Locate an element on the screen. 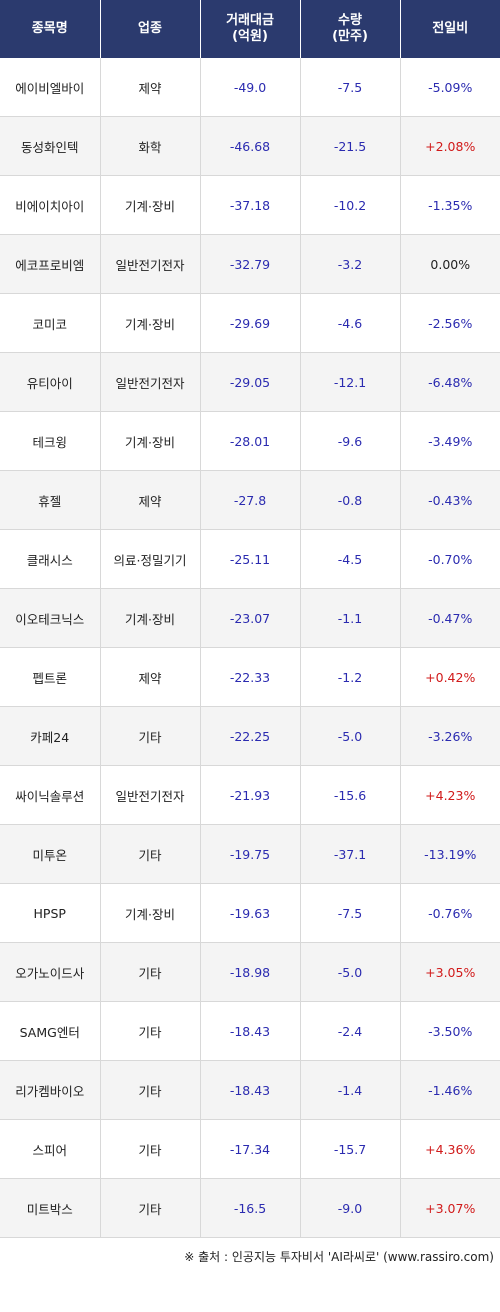 This screenshot has width=500, height=1312. trade-amount-cell: -29.05 is located at coordinates (250, 382).